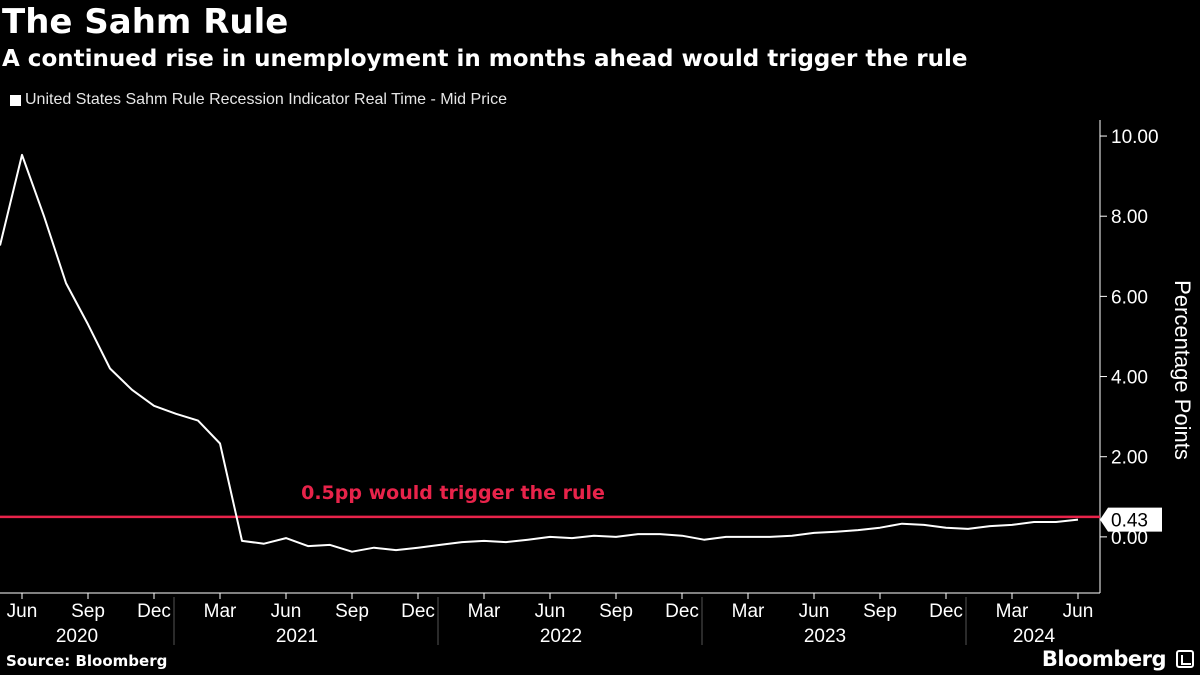 This screenshot has height=675, width=1200. What do you see at coordinates (453, 493) in the screenshot?
I see `threshold-label: 0.5pp would trigger the rule` at bounding box center [453, 493].